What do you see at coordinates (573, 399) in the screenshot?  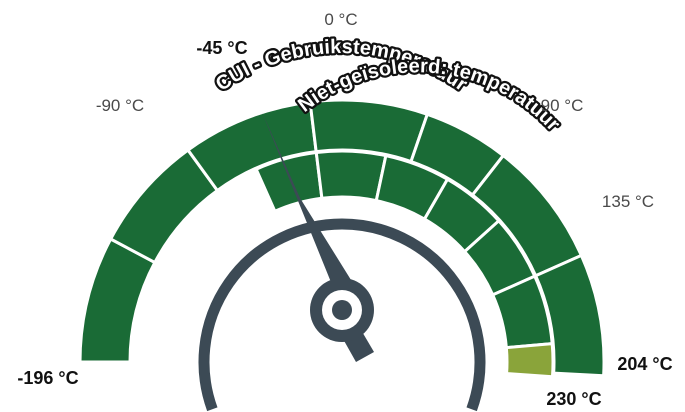 I see `inner-max-label: 230 °C` at bounding box center [573, 399].